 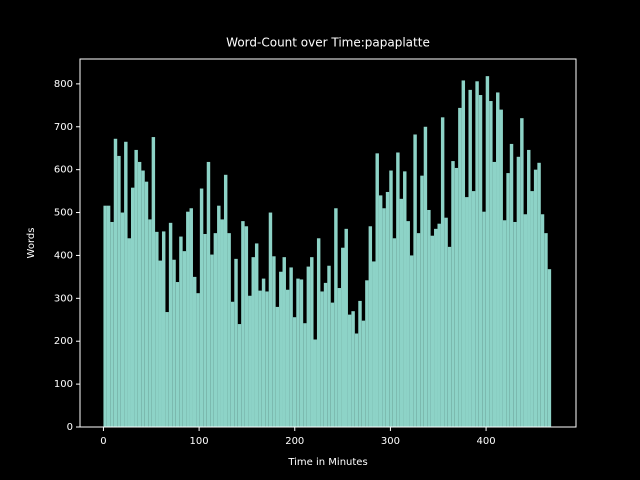 What do you see at coordinates (486, 441) in the screenshot?
I see `x-tick-label: 400` at bounding box center [486, 441].